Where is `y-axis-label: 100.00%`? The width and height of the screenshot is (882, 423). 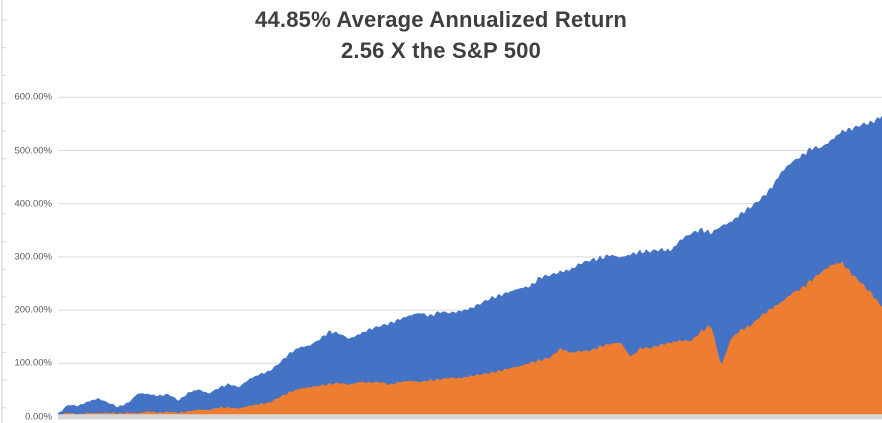 y-axis-label: 100.00% is located at coordinates (33, 363).